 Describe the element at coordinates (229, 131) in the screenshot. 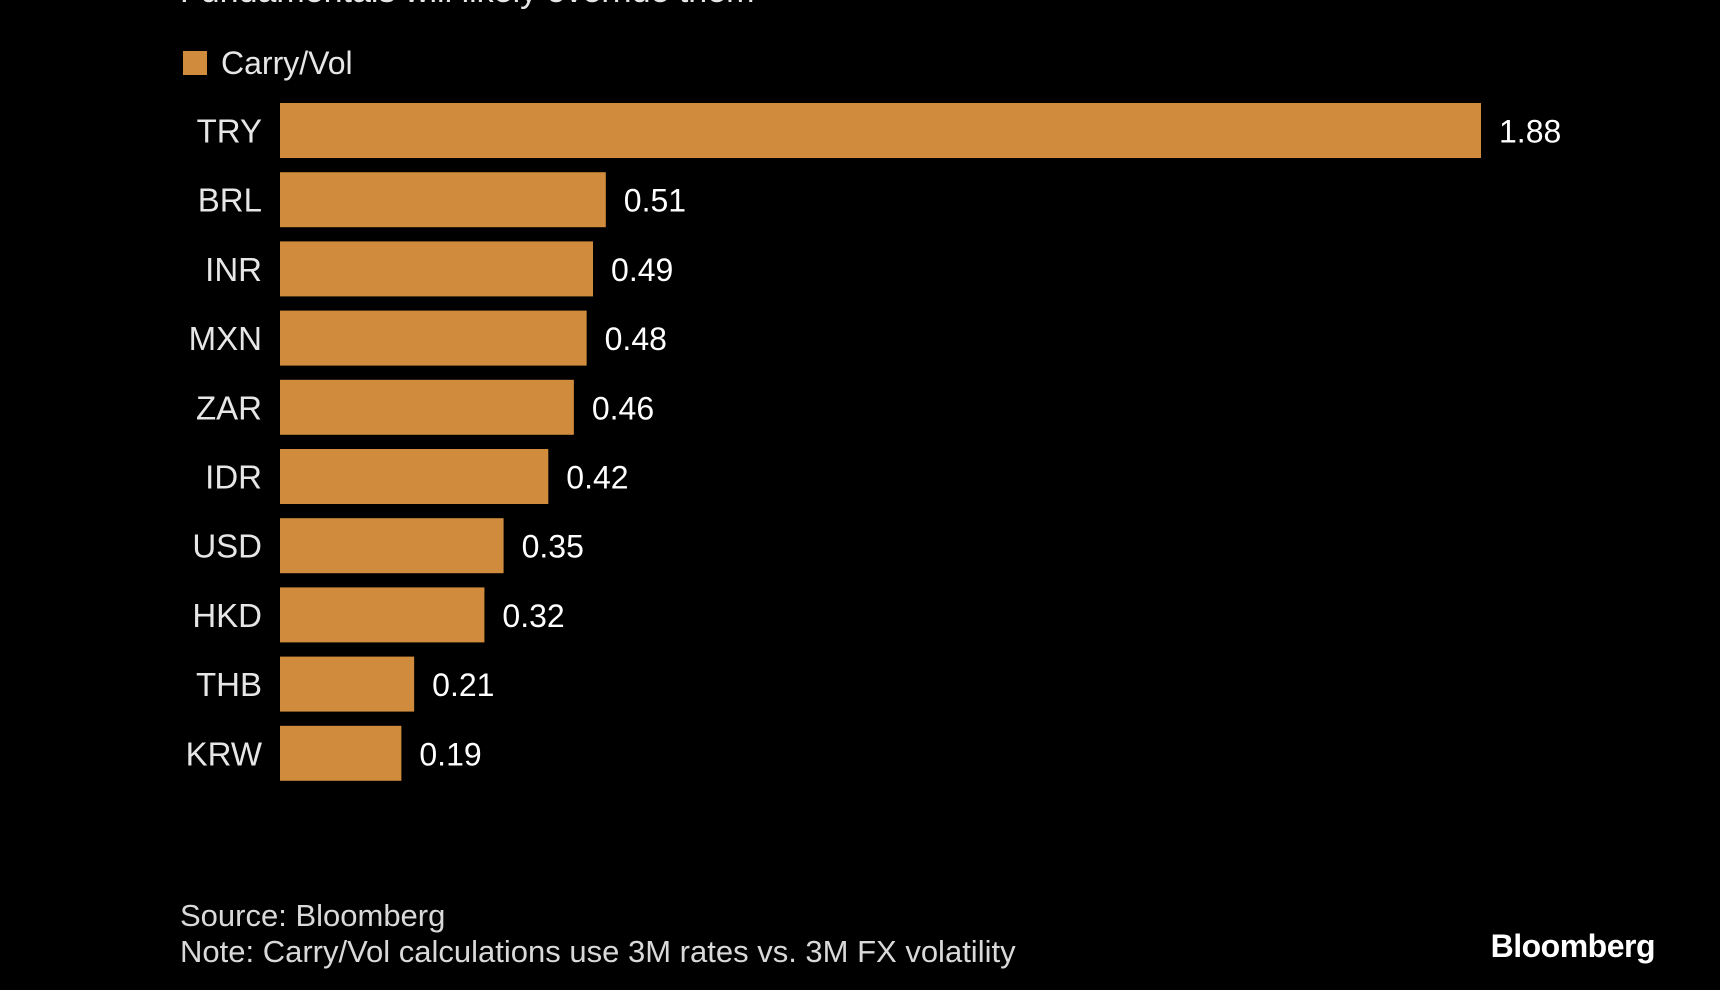

I see `category-label-try: TRY` at that location.